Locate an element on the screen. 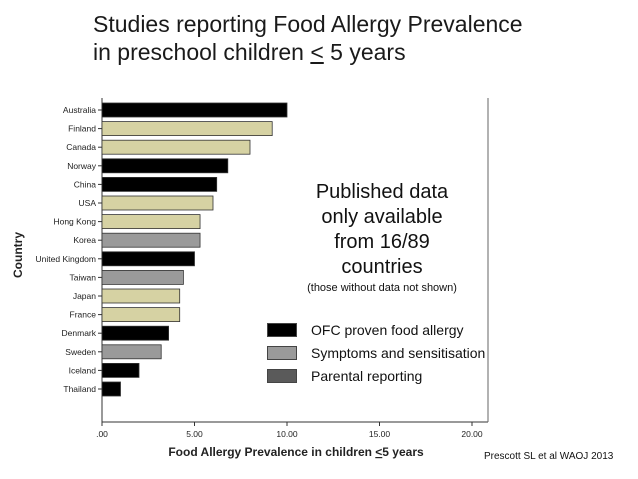 This screenshot has height=479, width=638. note-subtext: (those without data not shown) is located at coordinates (382, 288).